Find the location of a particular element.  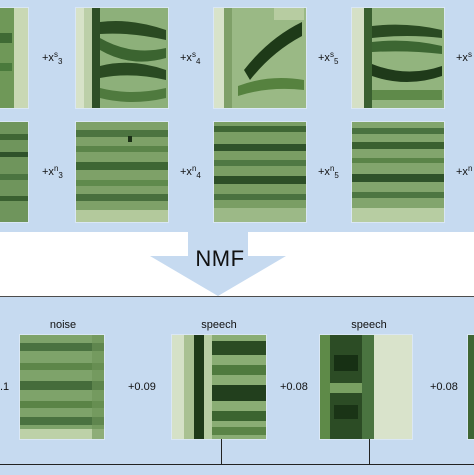

coefficient-x-s-4: +xs4 is located at coordinates (190, 58).